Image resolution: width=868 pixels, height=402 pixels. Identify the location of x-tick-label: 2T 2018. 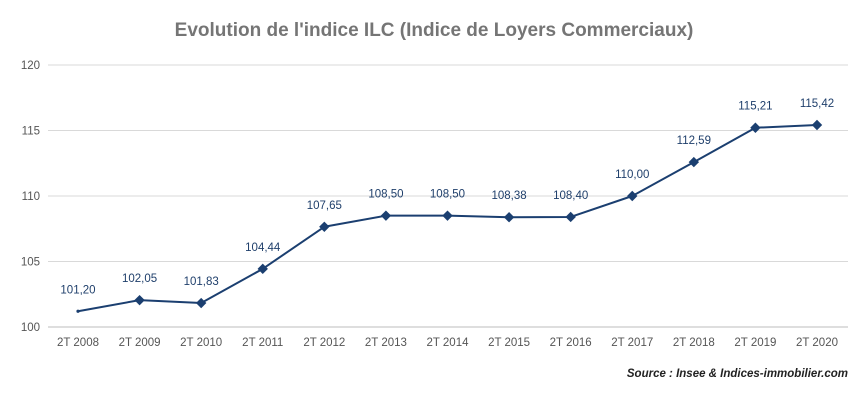
(694, 343).